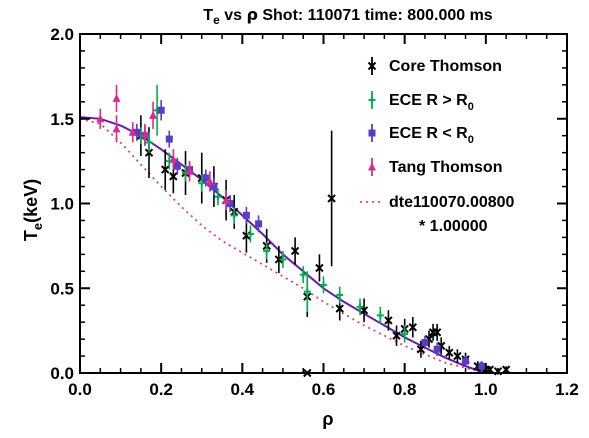 The width and height of the screenshot is (589, 438). What do you see at coordinates (445, 167) in the screenshot?
I see `legend-label-tang-thomson: Tang Thomson` at bounding box center [445, 167].